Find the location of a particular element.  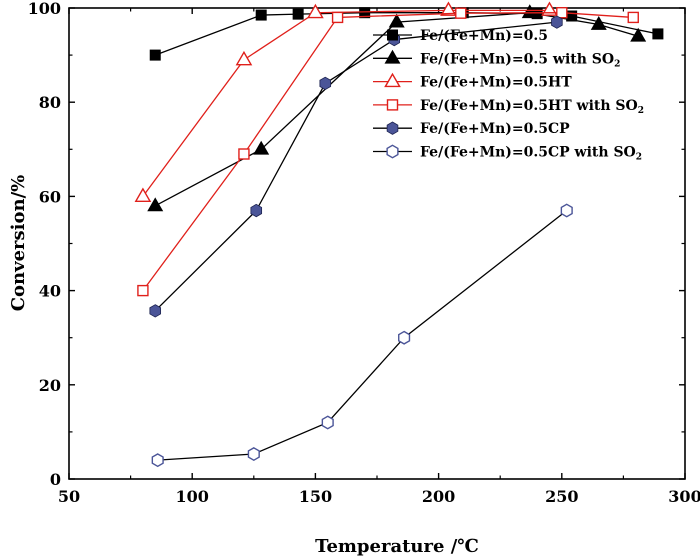

legend-entry-3: Fe/(Fe+Mn)=0.5HT is located at coordinates (472, 81).